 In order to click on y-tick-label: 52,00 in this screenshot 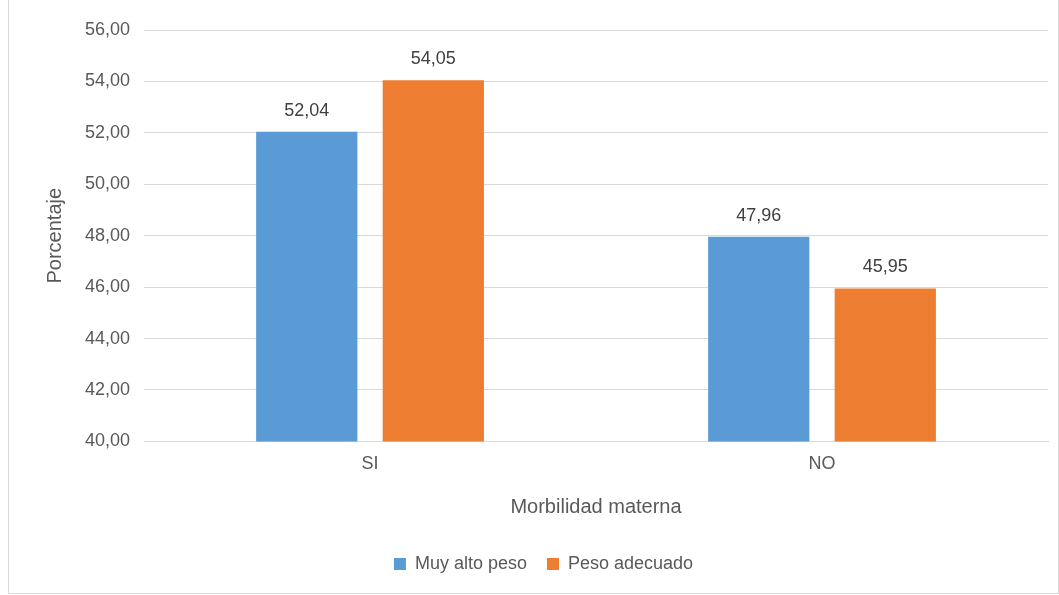, I will do `click(108, 131)`.